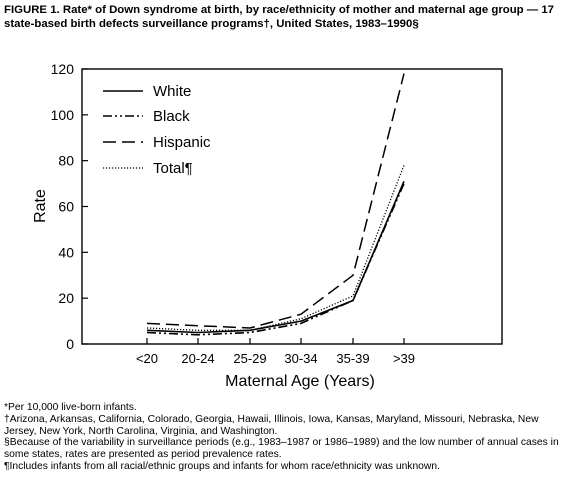 The image size is (566, 486). Describe the element at coordinates (70, 407) in the screenshot. I see `footnote-per-10000: *Per 10,000 live-born infants.` at that location.